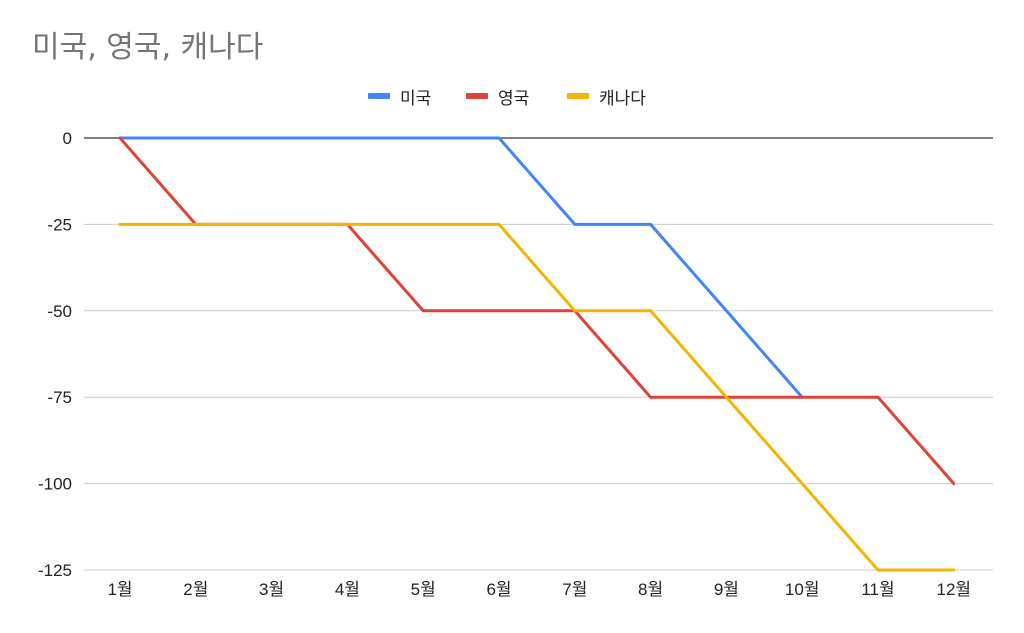 The height and width of the screenshot is (633, 1024). I want to click on x-tick-label-3: 4월, so click(347, 589).